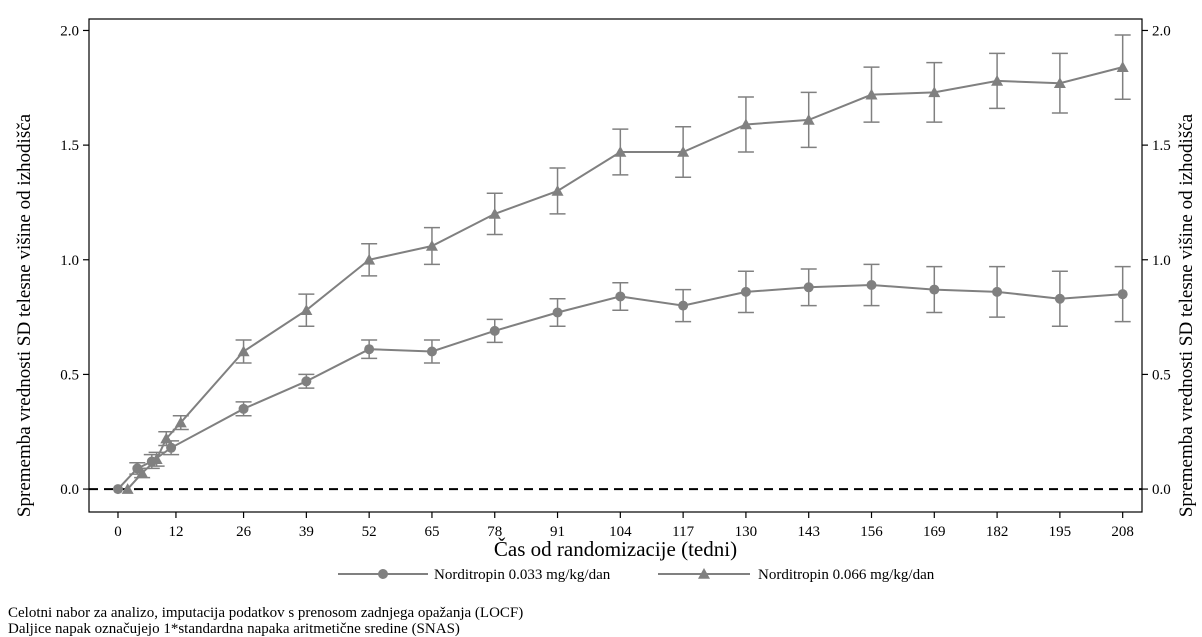  What do you see at coordinates (1122, 532) in the screenshot?
I see `x-tick-label: 208` at bounding box center [1122, 532].